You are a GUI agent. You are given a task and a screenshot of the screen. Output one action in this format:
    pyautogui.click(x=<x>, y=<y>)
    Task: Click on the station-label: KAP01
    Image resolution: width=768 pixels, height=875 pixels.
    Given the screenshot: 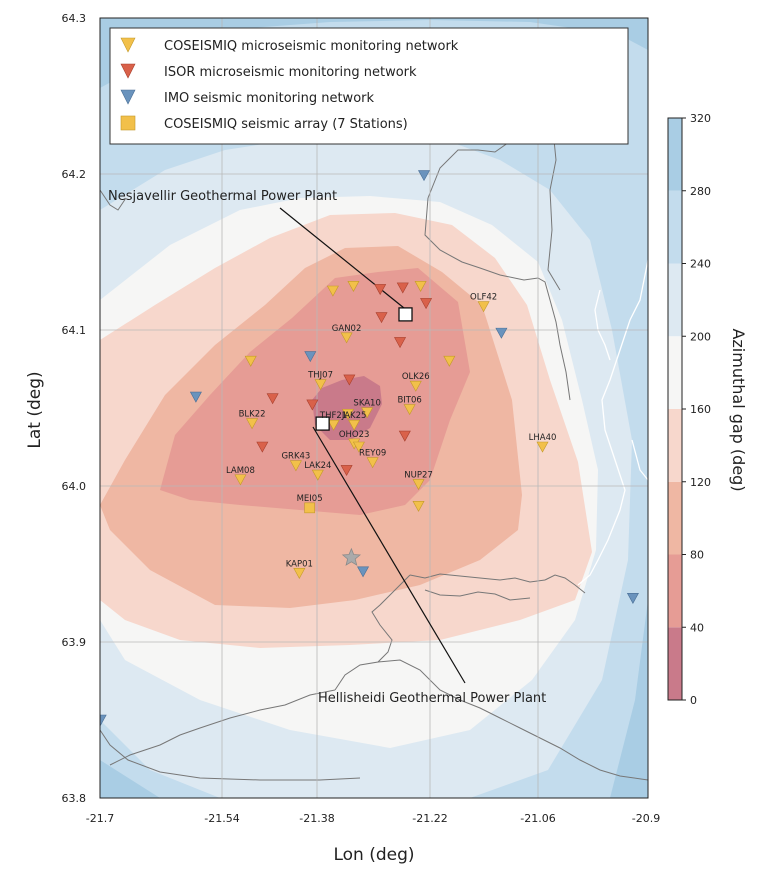 What is the action you would take?
    pyautogui.click(x=299, y=564)
    